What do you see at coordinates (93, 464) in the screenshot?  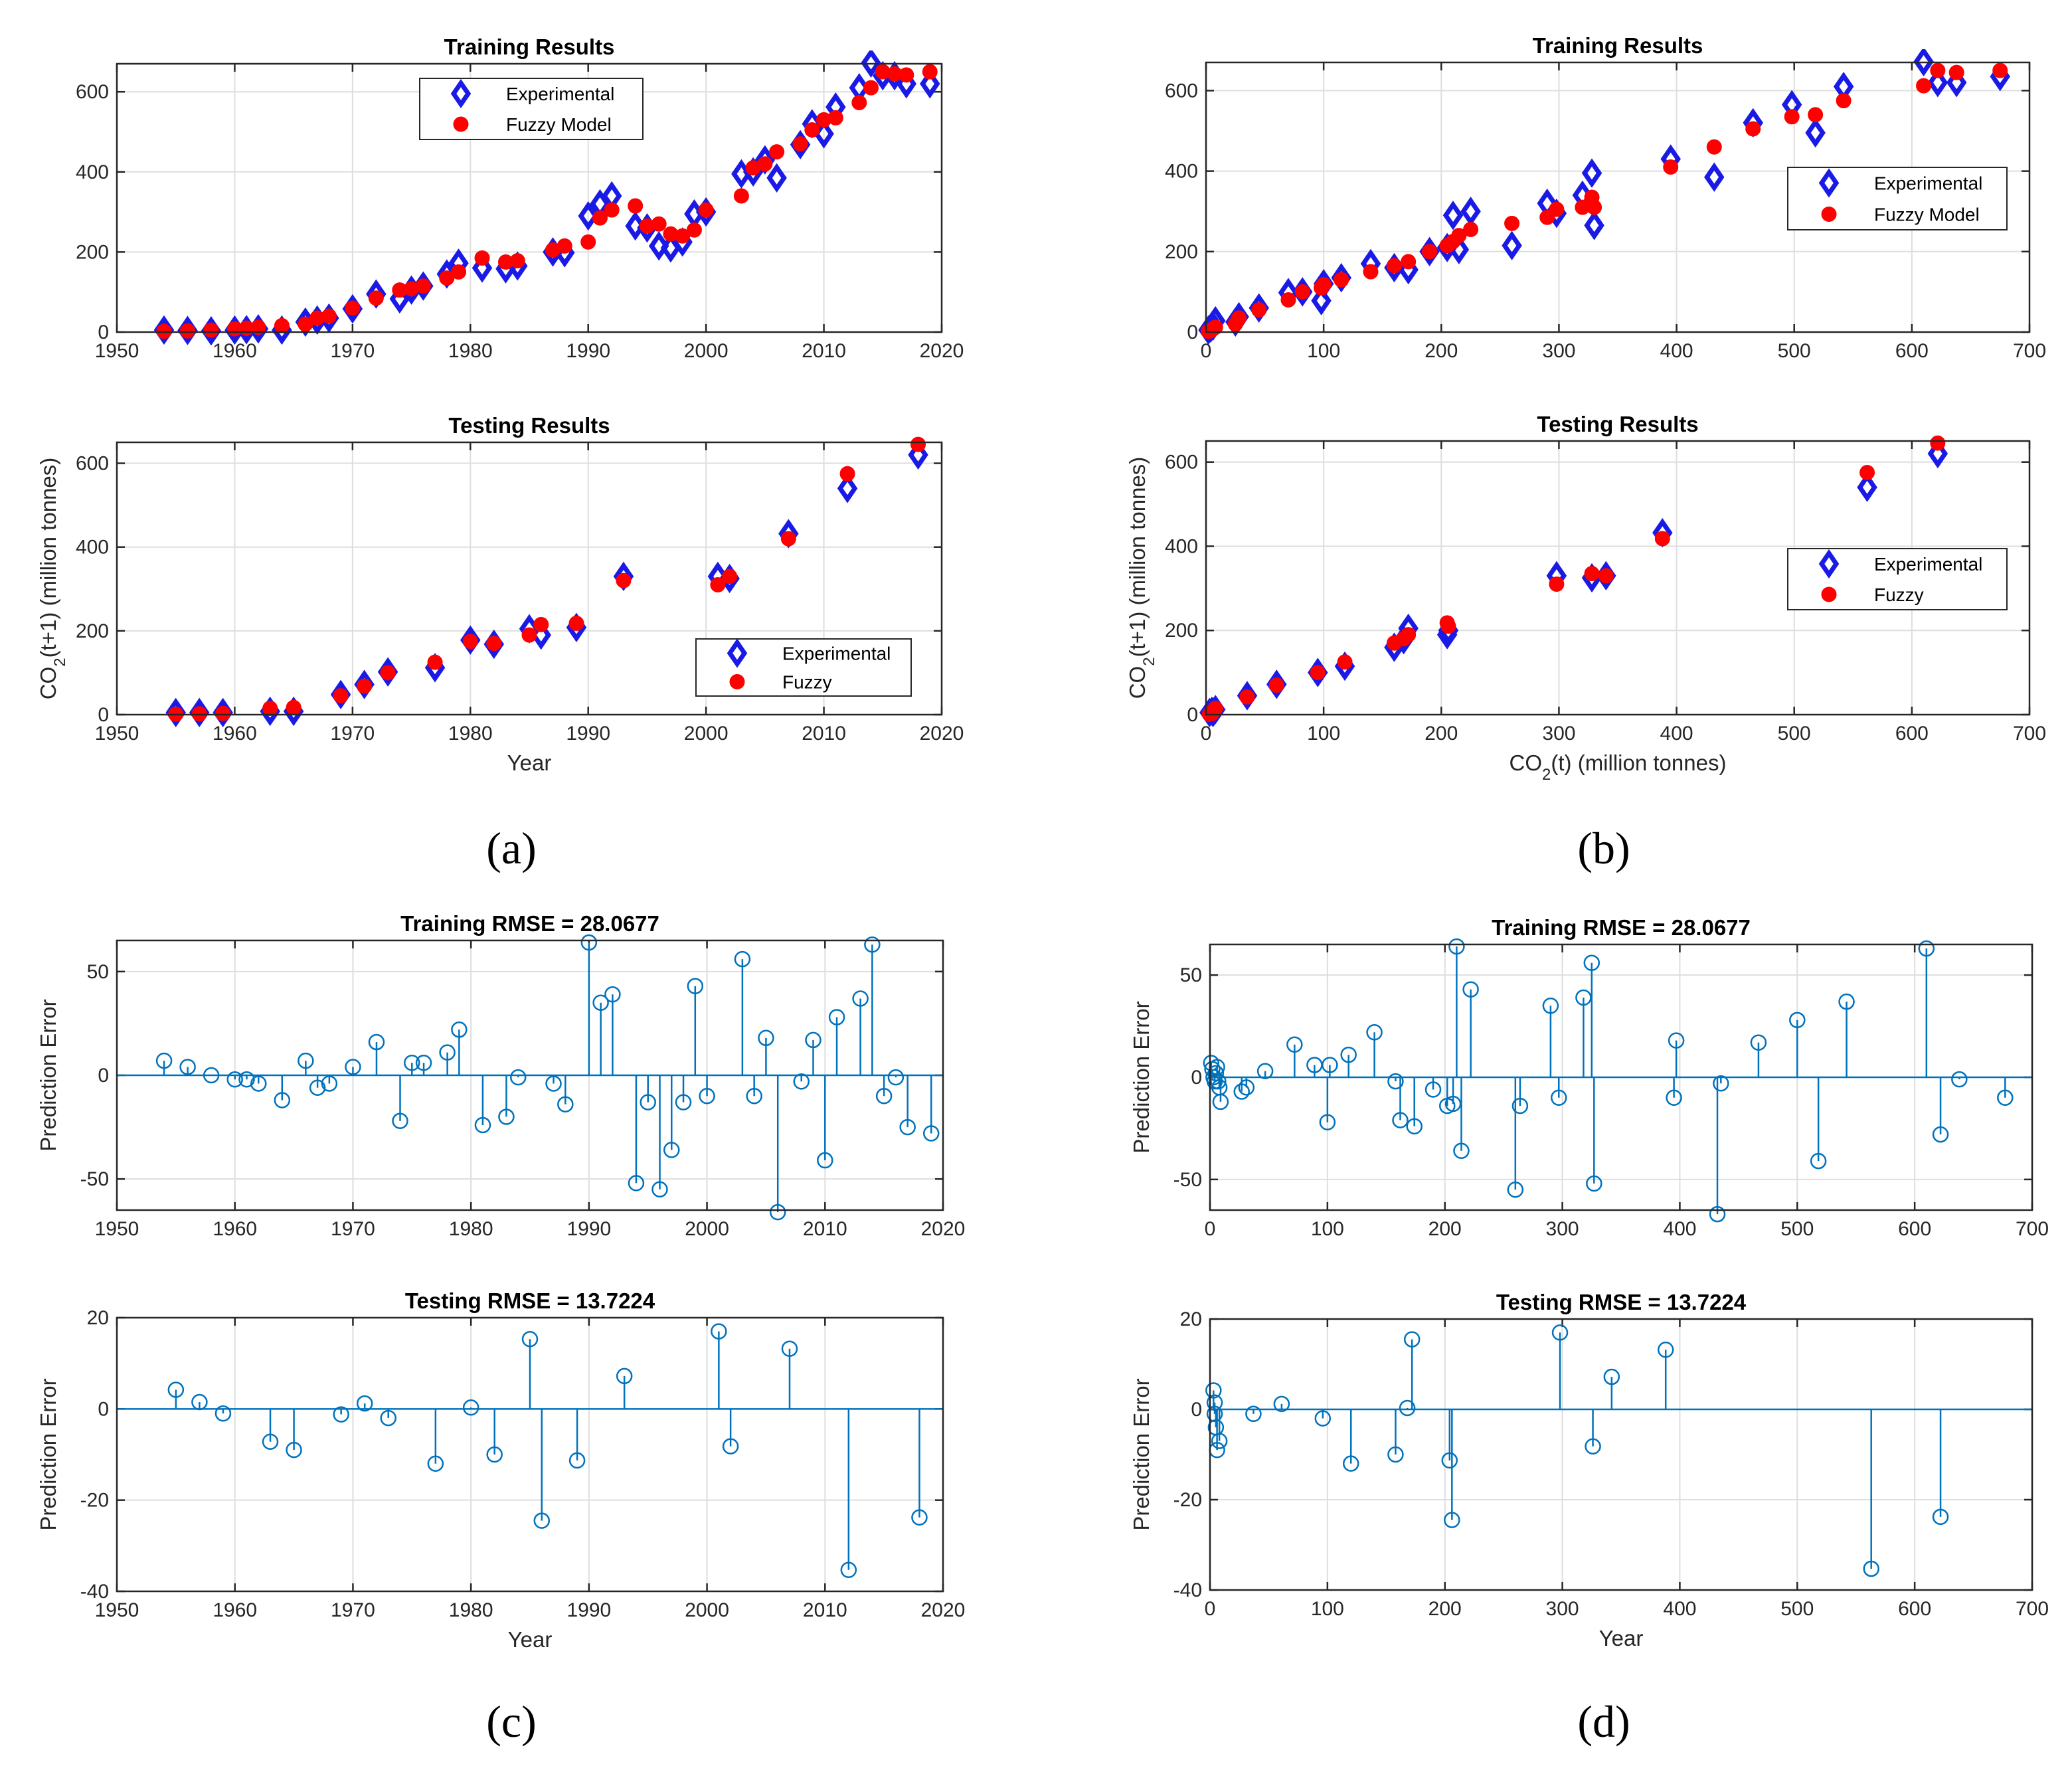 I see `y-tick-label: 600` at bounding box center [93, 464].